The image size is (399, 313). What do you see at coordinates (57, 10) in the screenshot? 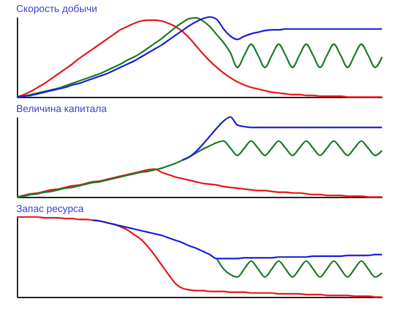
I see `chart-title: Скорость добычи` at bounding box center [57, 10].